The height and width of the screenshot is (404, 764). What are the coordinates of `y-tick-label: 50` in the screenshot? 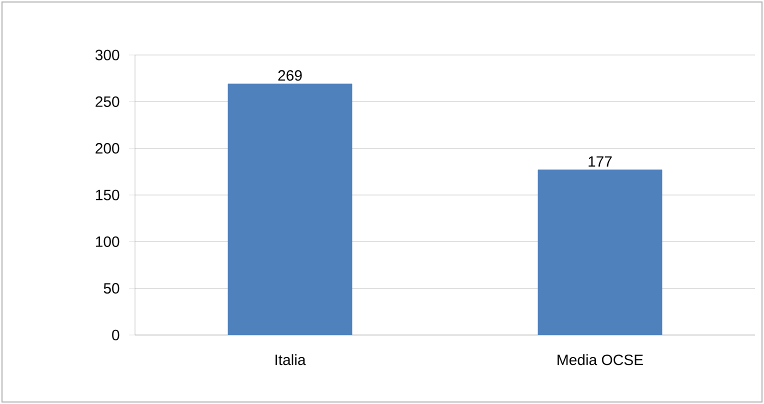 It's located at (112, 288).